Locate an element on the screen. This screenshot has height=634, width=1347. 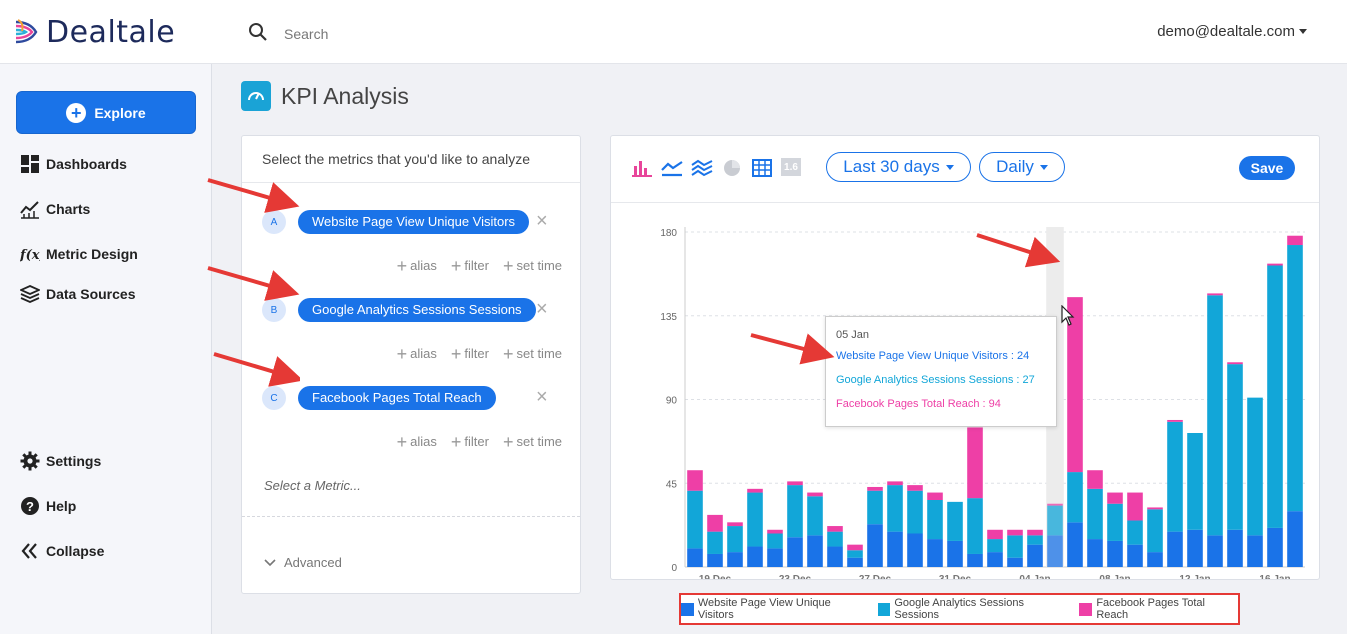
date-range-dropdown: Last 30 days is located at coordinates (898, 167).